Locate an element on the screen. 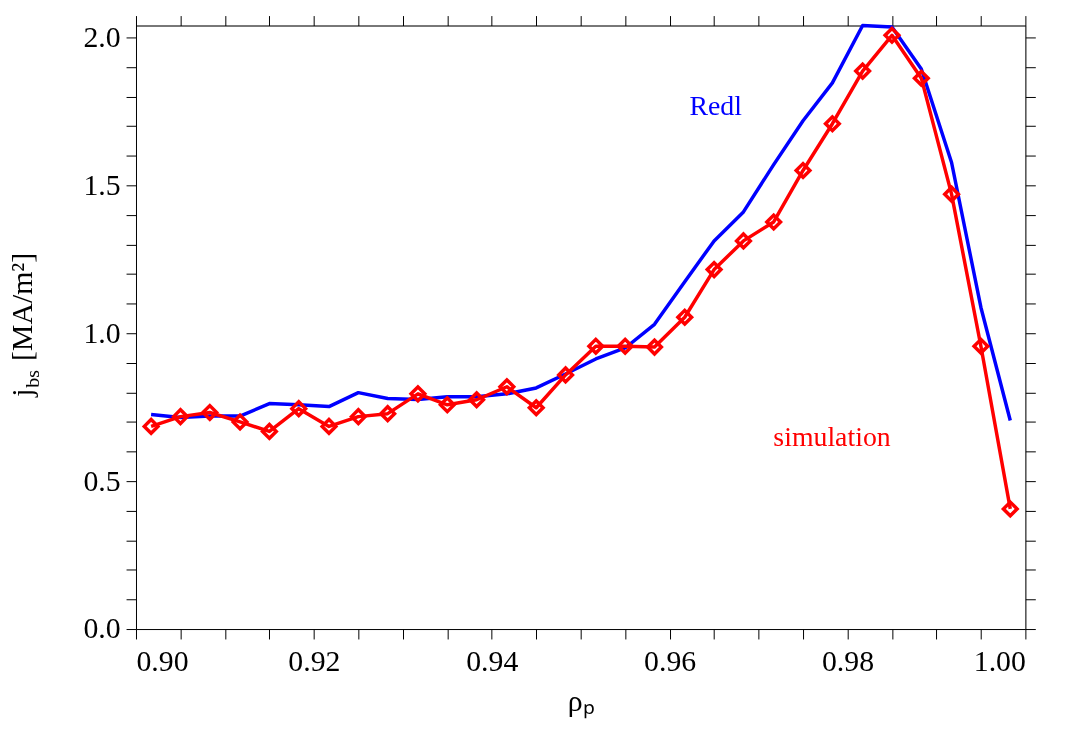 The image size is (1077, 735). series-label: Redl is located at coordinates (716, 105).